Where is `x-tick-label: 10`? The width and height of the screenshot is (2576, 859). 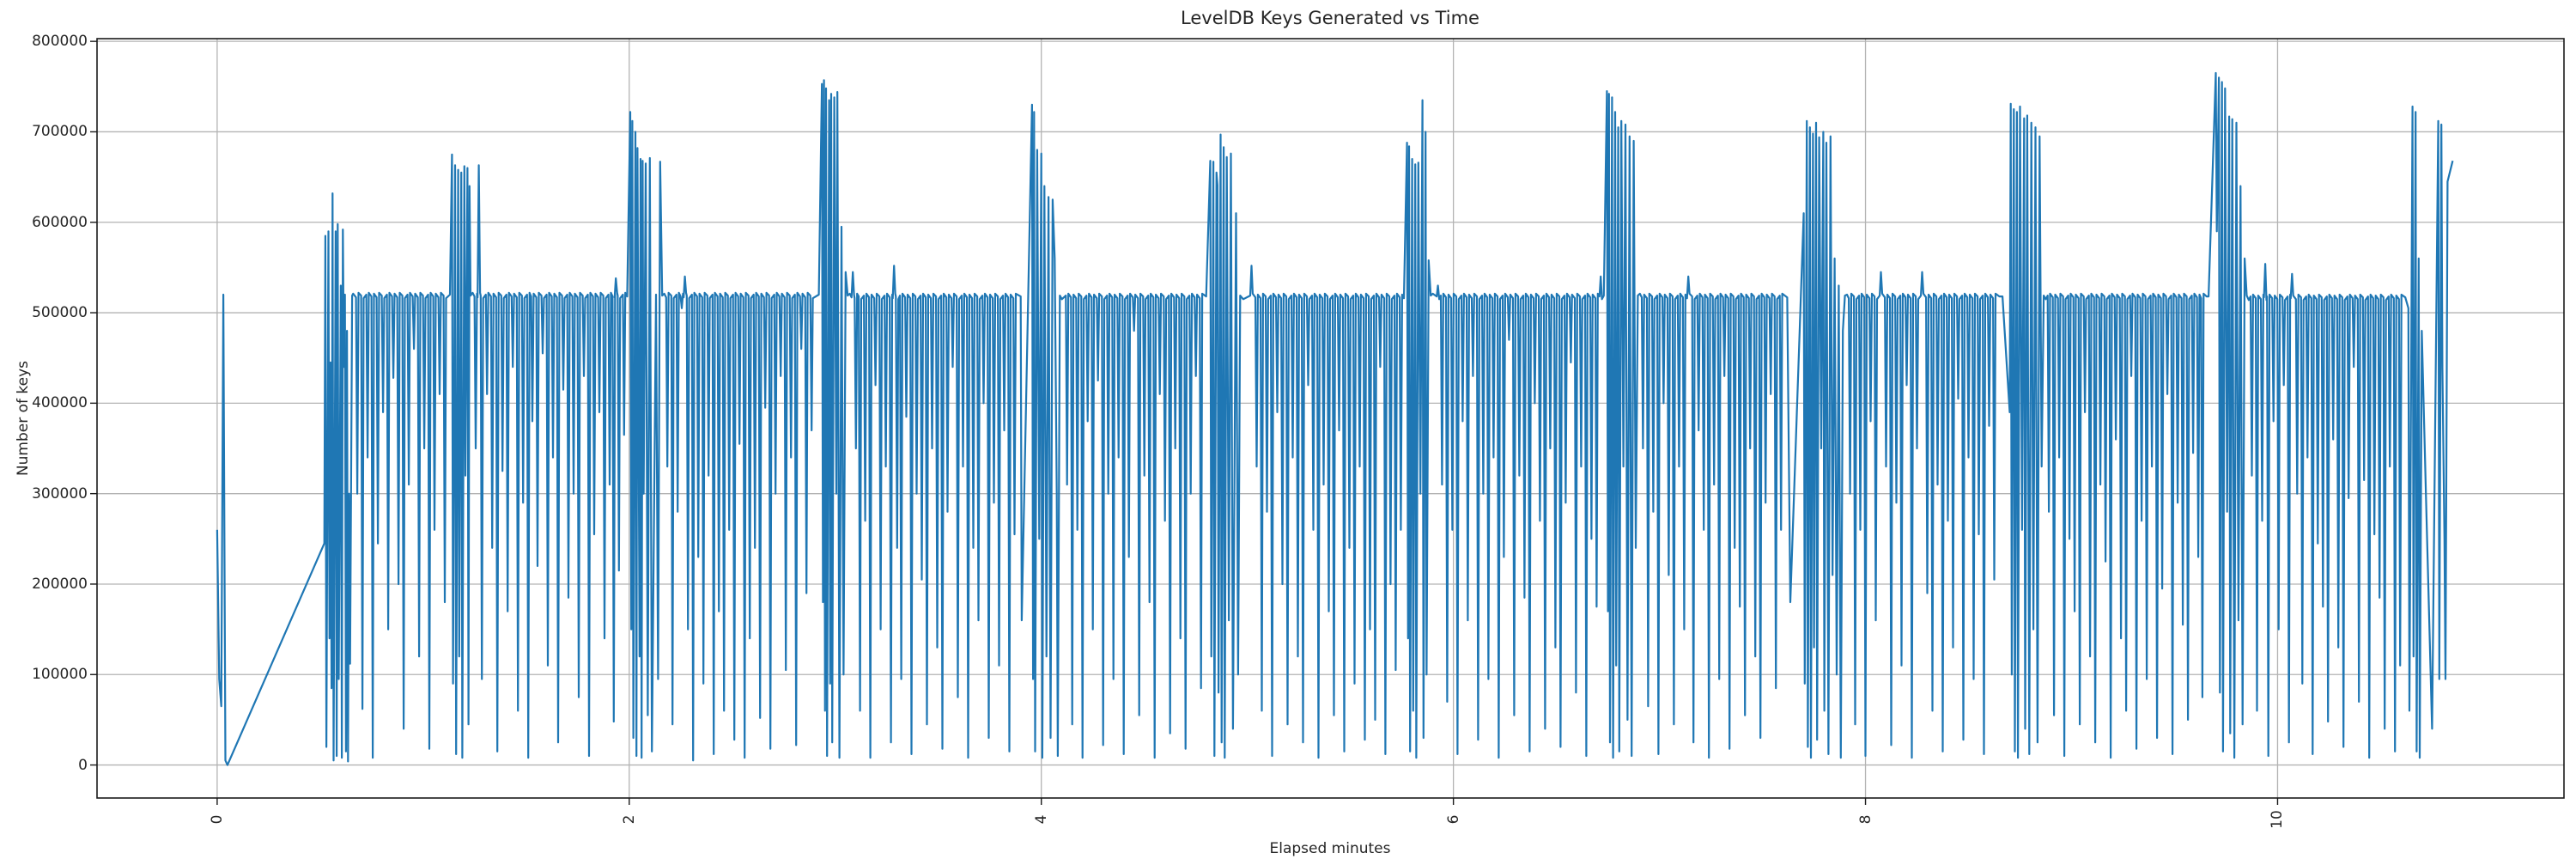
x-tick-label: 10 is located at coordinates (2278, 819).